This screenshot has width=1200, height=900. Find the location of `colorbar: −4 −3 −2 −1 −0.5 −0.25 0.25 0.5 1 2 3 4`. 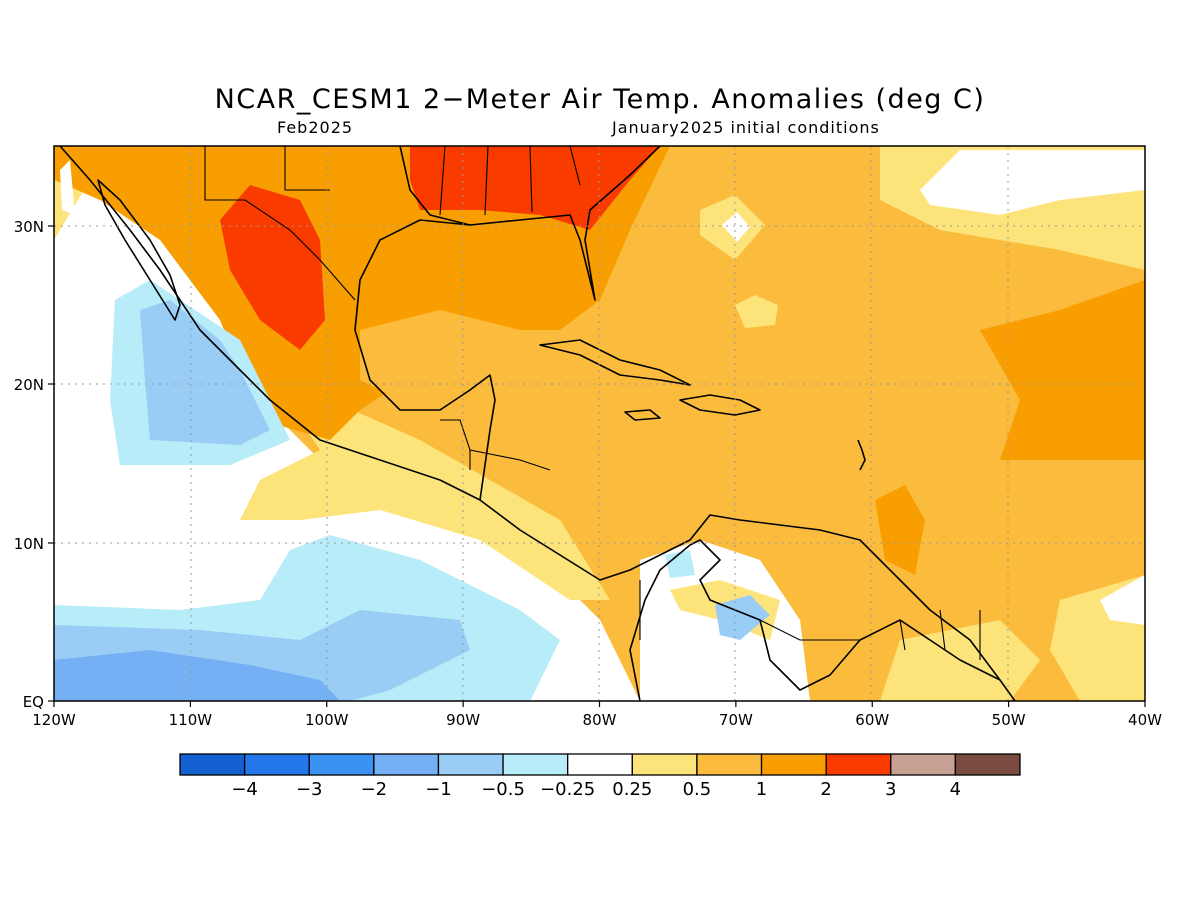

colorbar: −4 −3 −2 −1 −0.5 −0.25 0.25 0.5 1 2 3 4 is located at coordinates (600, 776).